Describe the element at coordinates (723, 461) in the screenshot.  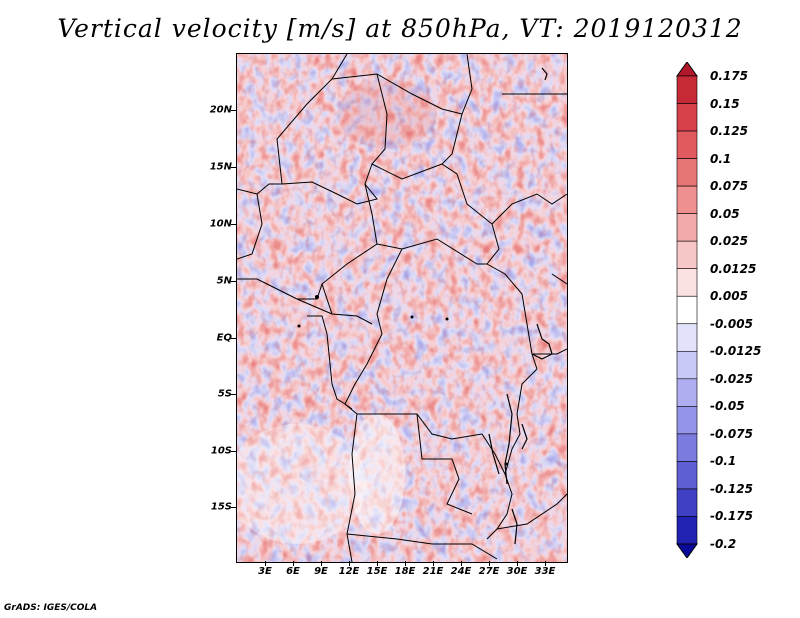
I see `colorbar-label: -0.1` at that location.